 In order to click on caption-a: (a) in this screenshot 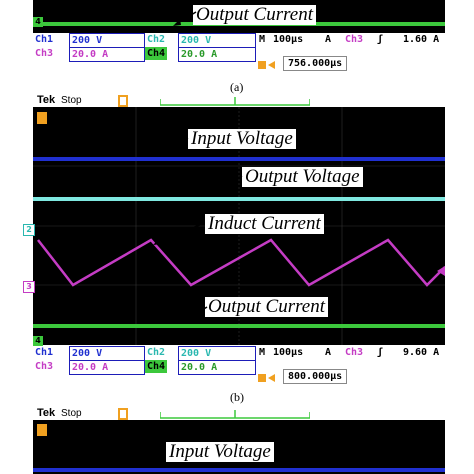, I will do `click(237, 87)`.